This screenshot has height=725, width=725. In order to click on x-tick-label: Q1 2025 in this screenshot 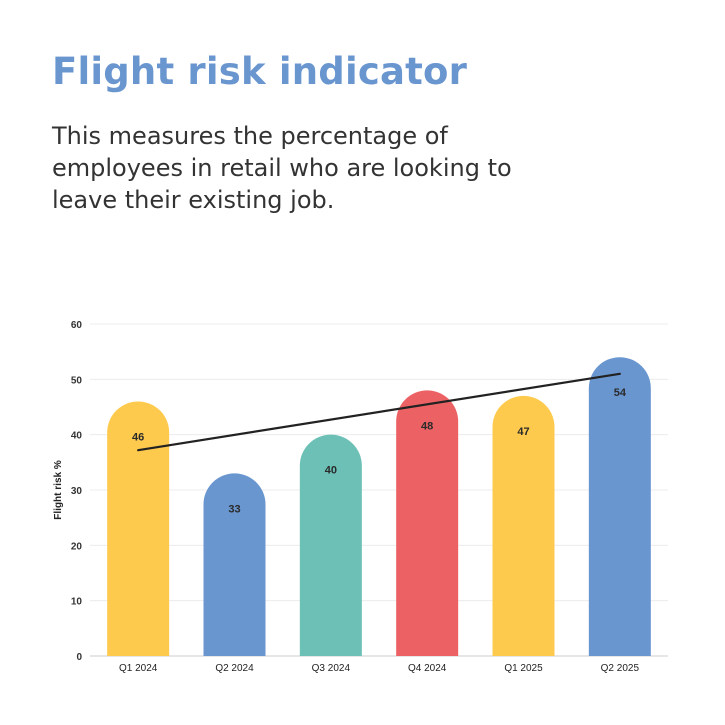, I will do `click(523, 668)`.